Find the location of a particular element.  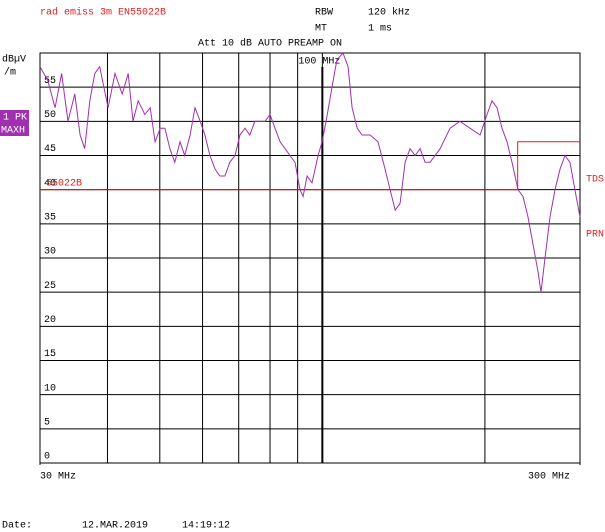

y-tick-label: 40 is located at coordinates (50, 183).